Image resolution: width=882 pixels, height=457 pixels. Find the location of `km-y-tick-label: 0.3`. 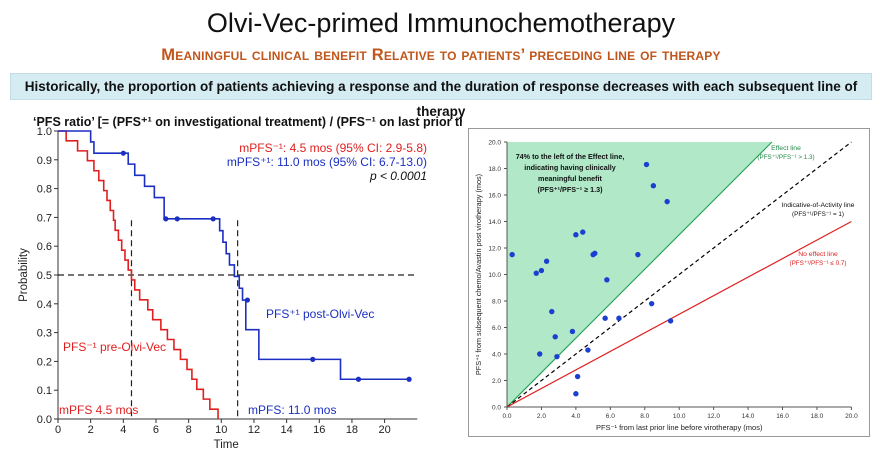

km-y-tick-label: 0.3 is located at coordinates (44, 334).